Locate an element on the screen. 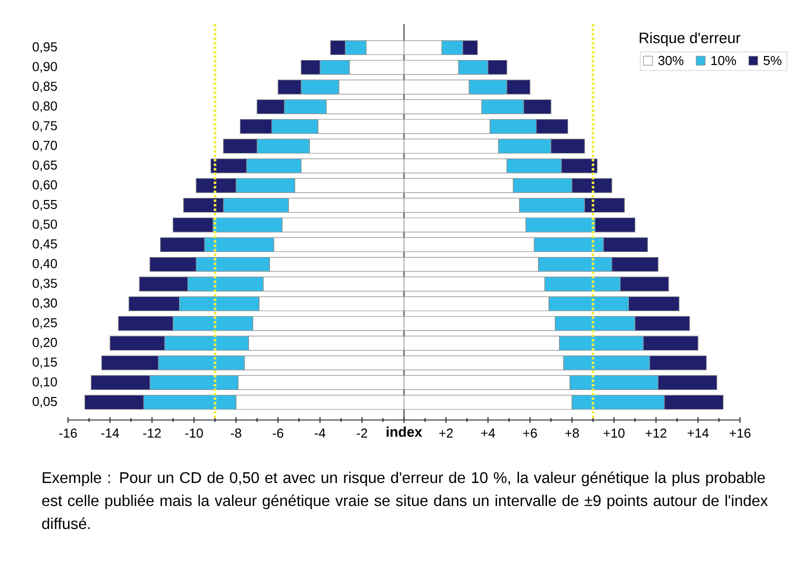 This screenshot has height=565, width=794. legend-title: Risque d'erreur is located at coordinates (690, 39).